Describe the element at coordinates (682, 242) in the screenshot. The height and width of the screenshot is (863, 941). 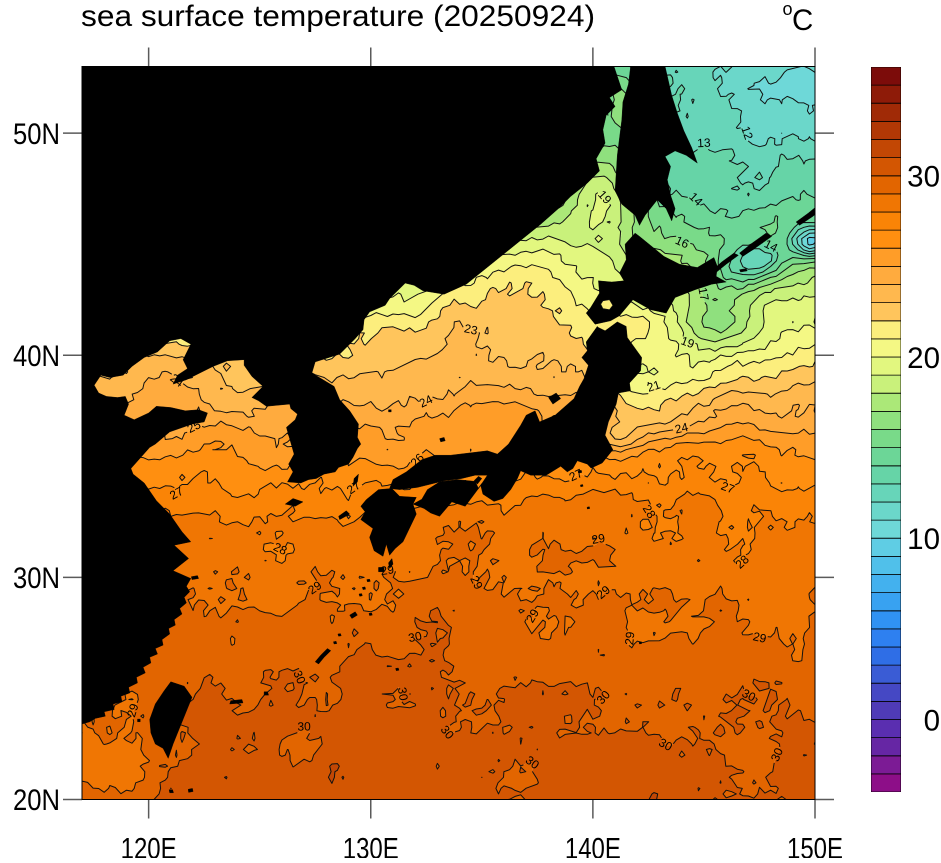
I see `svg-text: 16` at that location.